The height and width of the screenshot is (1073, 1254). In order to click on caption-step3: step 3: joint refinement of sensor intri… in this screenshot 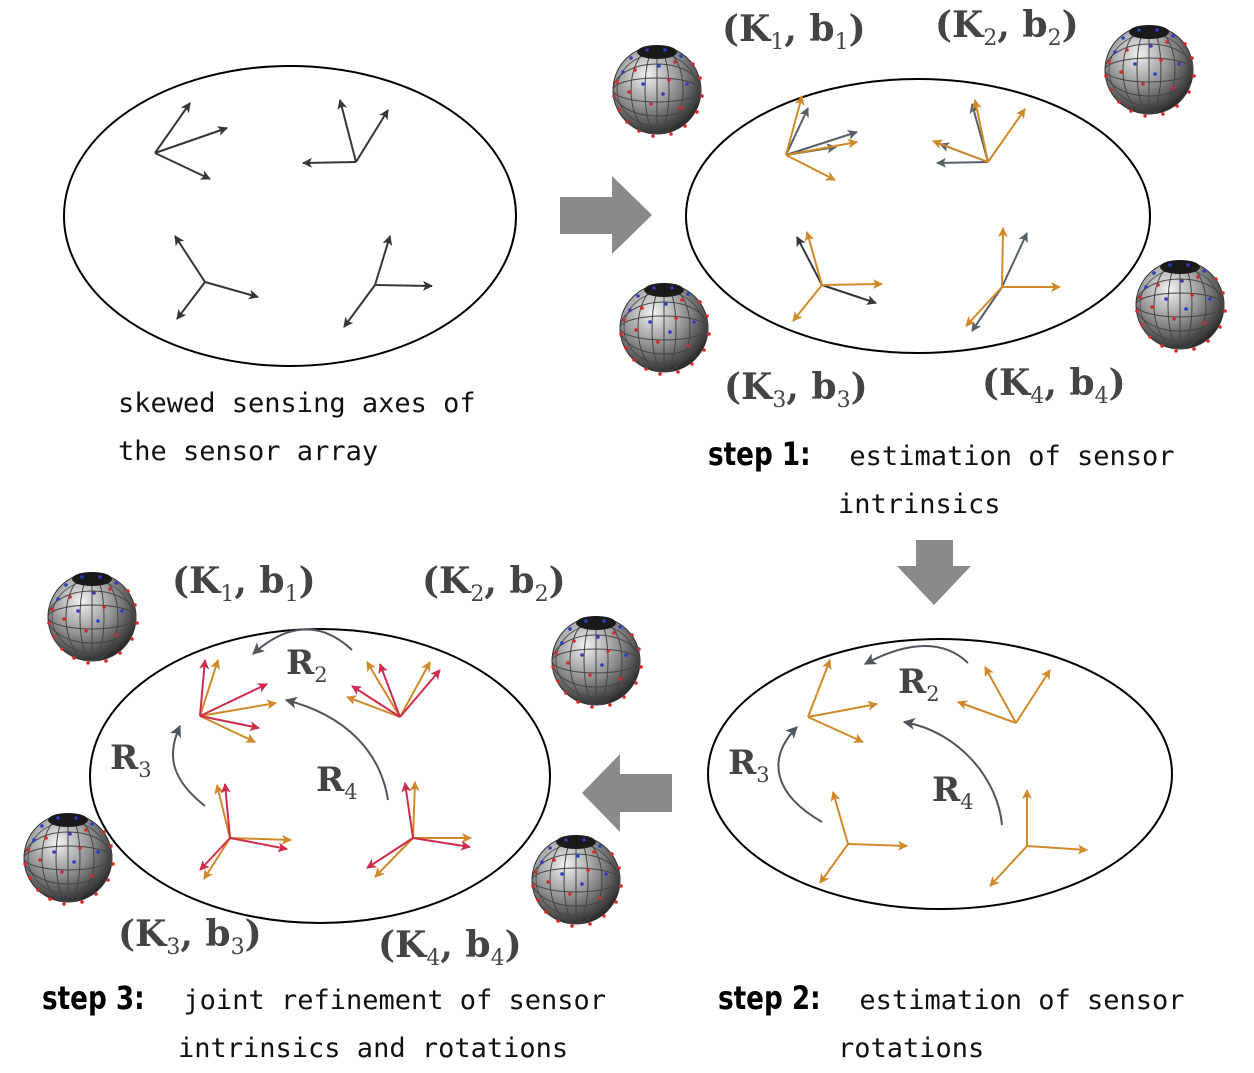, I will do `click(324, 1023)`.